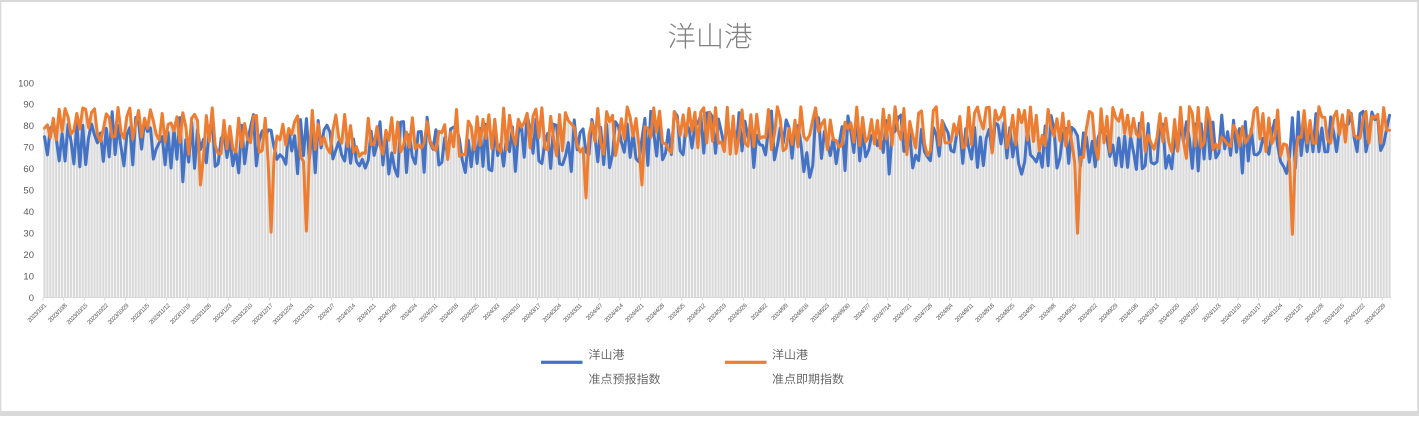 The image size is (1419, 421). What do you see at coordinates (28, 148) in the screenshot?
I see `svg-text: 70` at bounding box center [28, 148].